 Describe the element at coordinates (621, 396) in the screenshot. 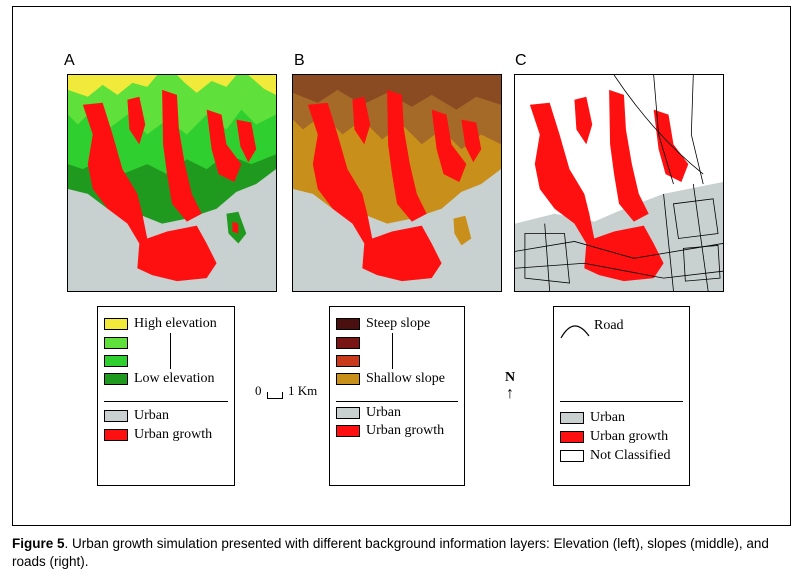

I see `legend-roads: Road Urban Urban growth Not Classified` at that location.